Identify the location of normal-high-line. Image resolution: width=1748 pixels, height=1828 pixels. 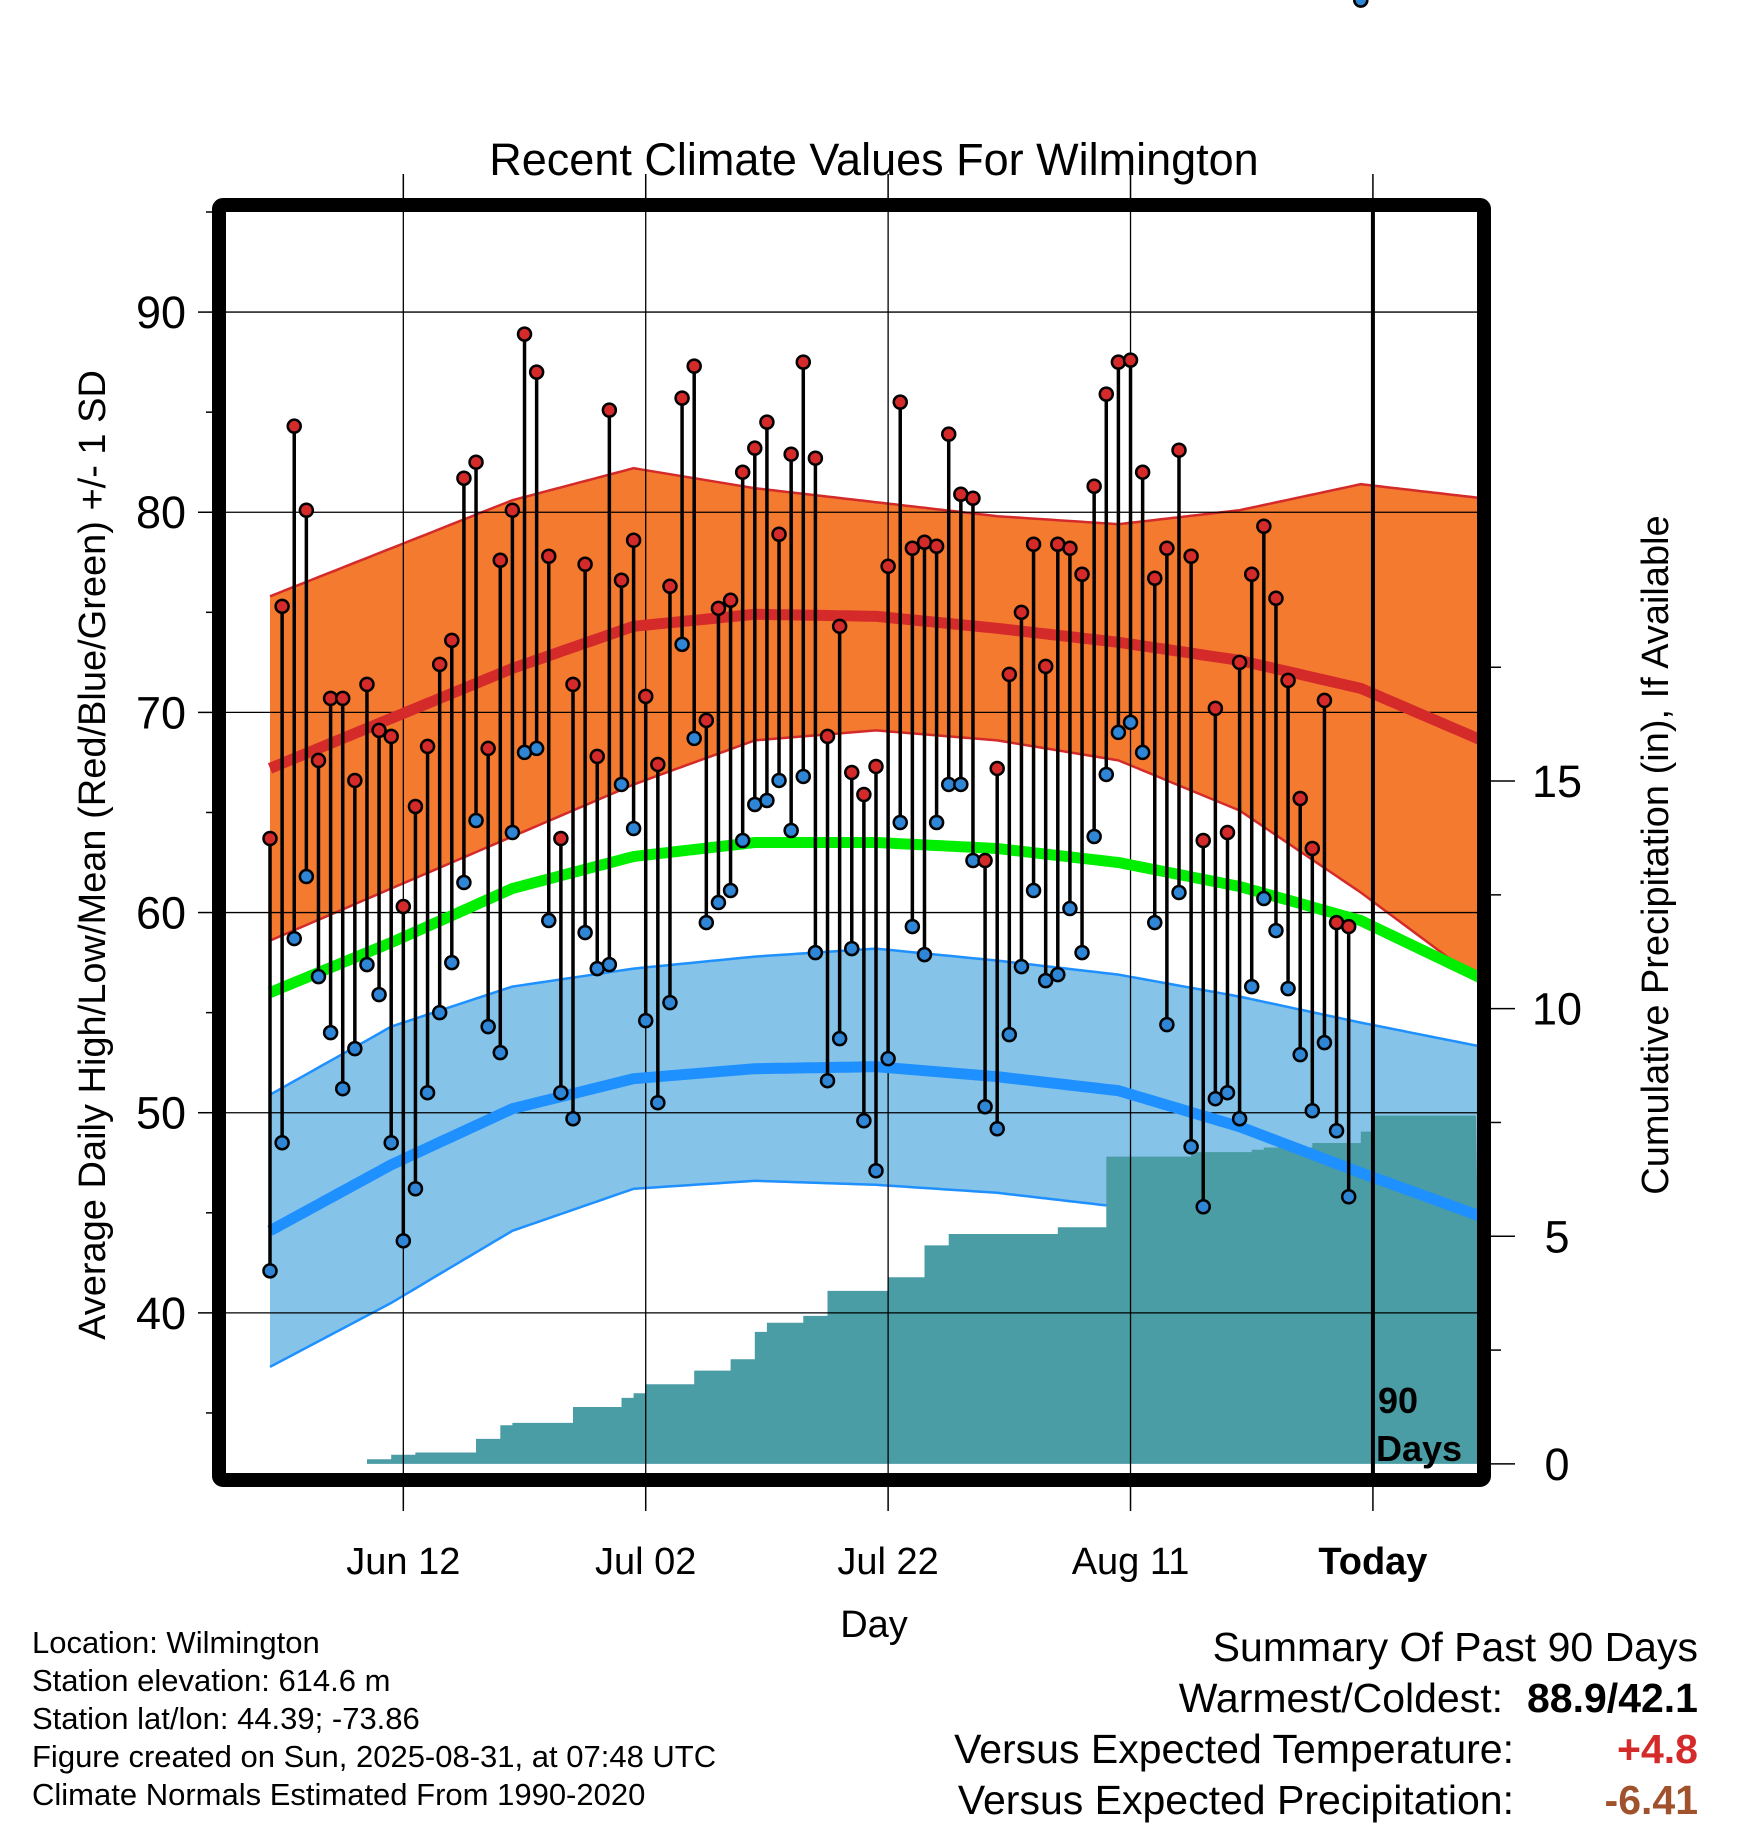
(876, 691).